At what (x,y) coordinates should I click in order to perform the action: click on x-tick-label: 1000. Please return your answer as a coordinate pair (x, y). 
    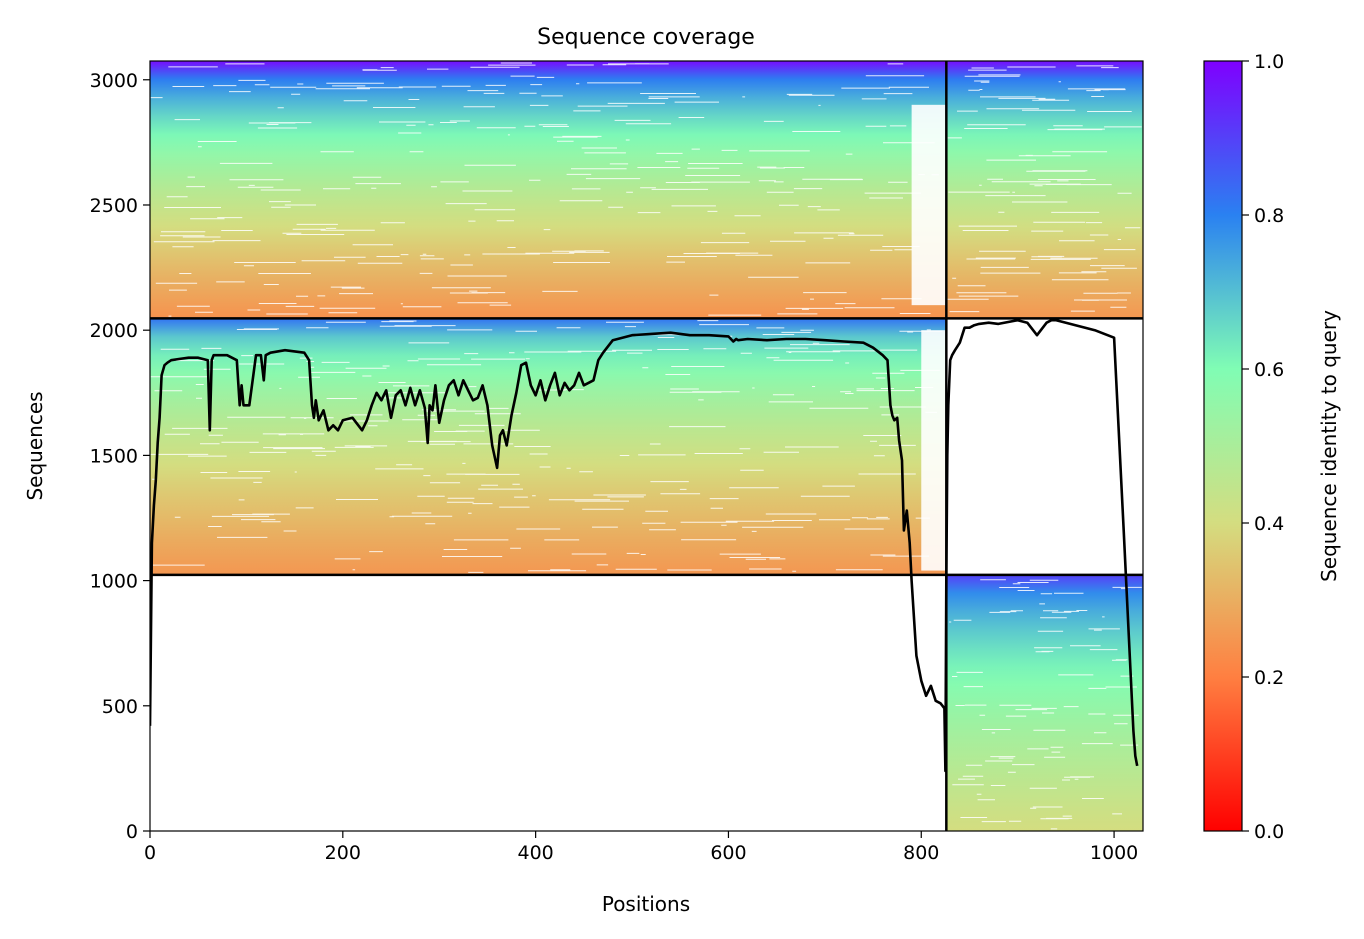
    Looking at the image, I should click on (1114, 853).